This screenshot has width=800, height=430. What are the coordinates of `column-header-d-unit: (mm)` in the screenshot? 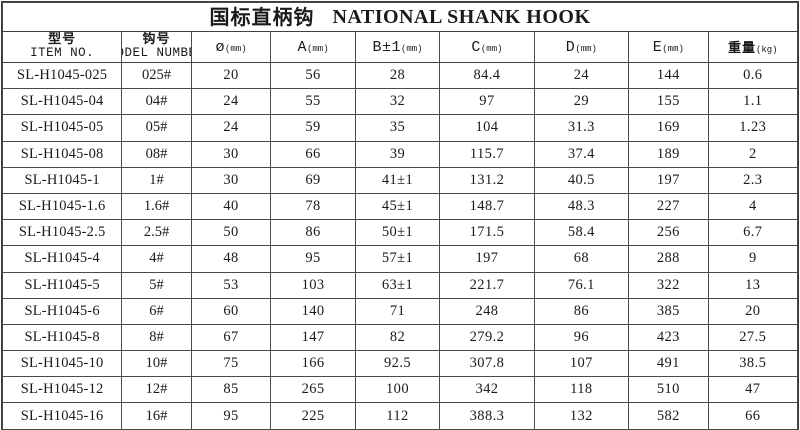 It's located at (586, 48).